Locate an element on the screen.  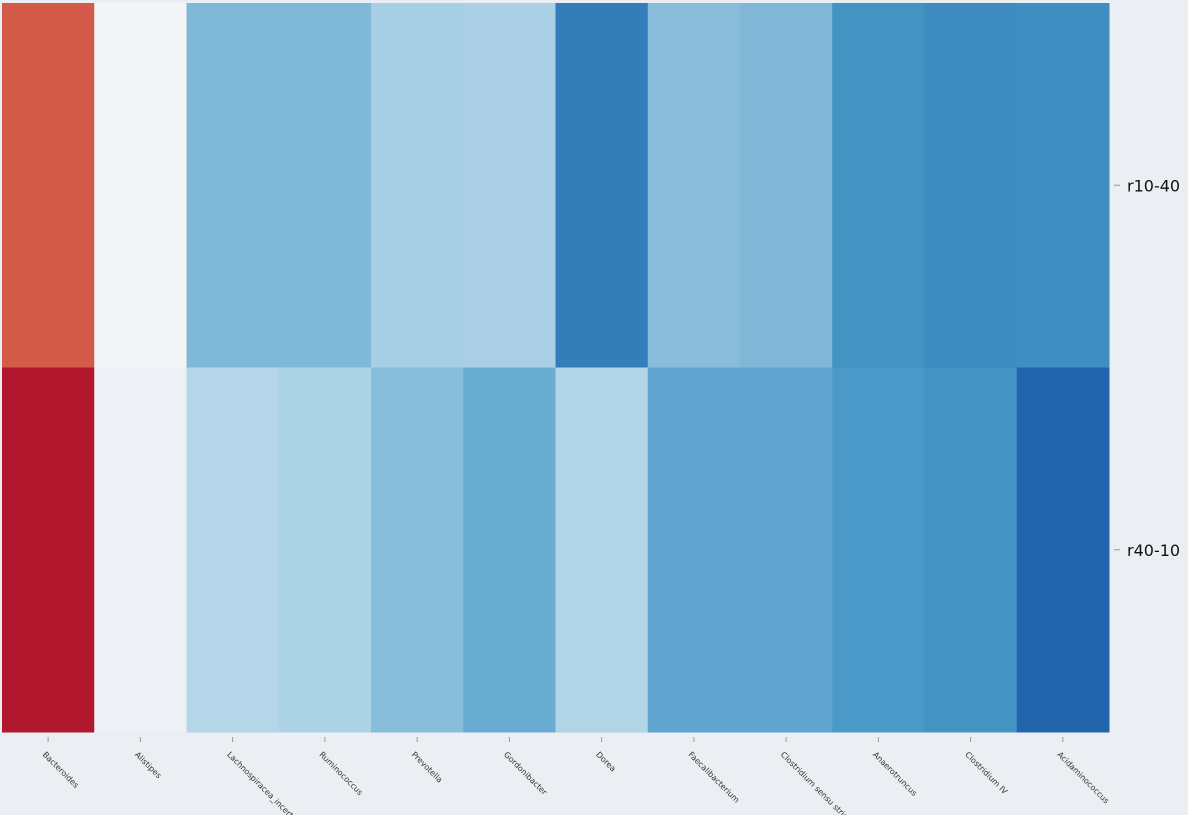
x-tick-label: Clostridium sensu stricto is located at coordinates (817, 782).